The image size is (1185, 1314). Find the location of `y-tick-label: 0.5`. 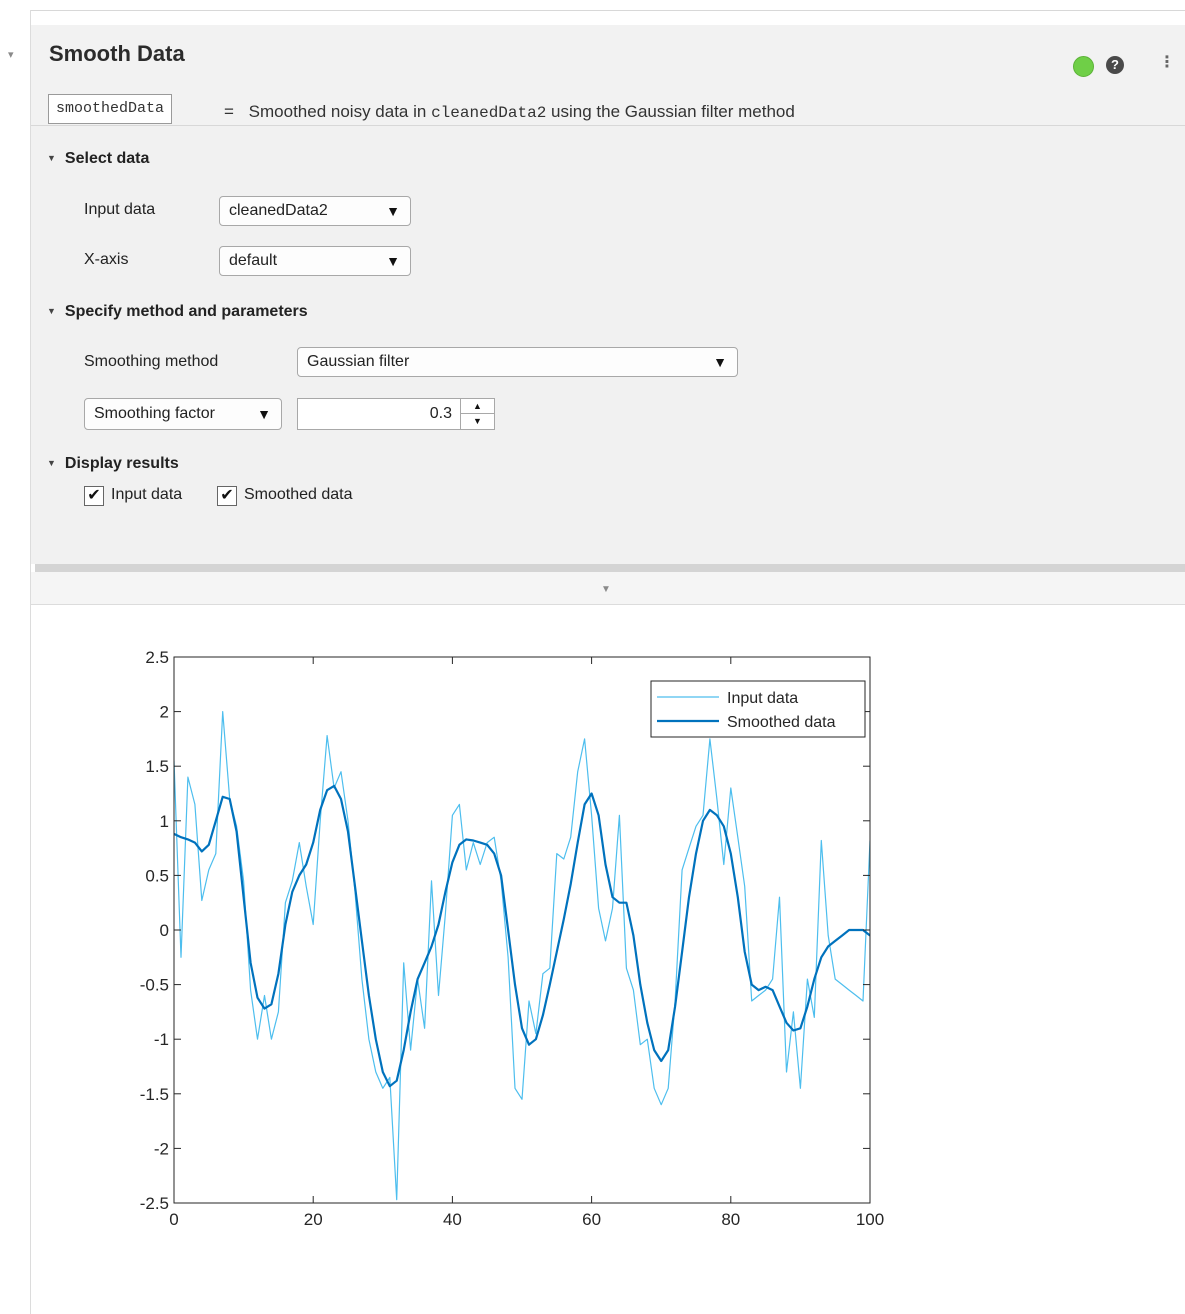

y-tick-label: 0.5 is located at coordinates (157, 875).